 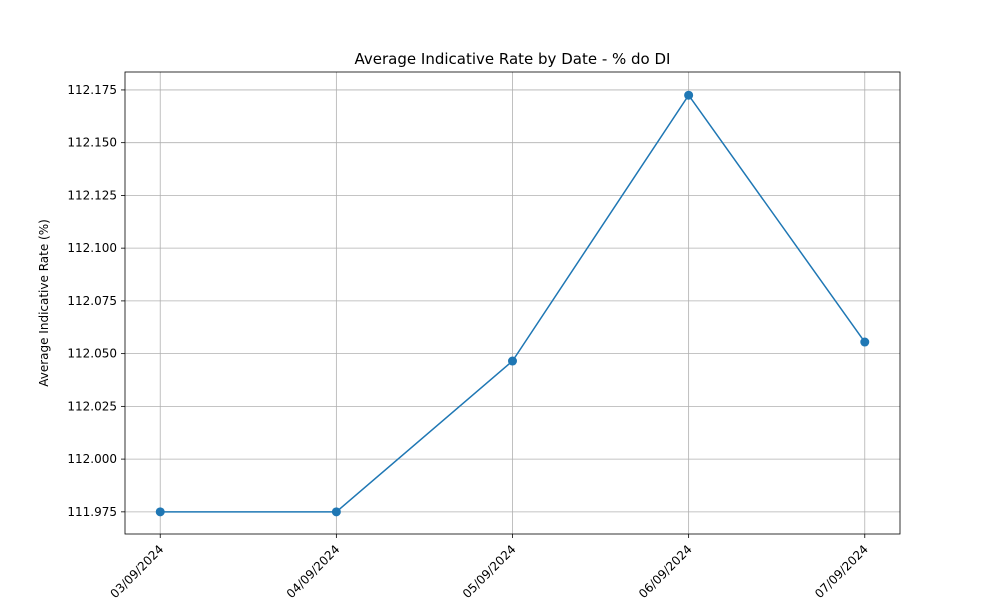 What do you see at coordinates (92, 143) in the screenshot?
I see `y-tick-label: 112.150` at bounding box center [92, 143].